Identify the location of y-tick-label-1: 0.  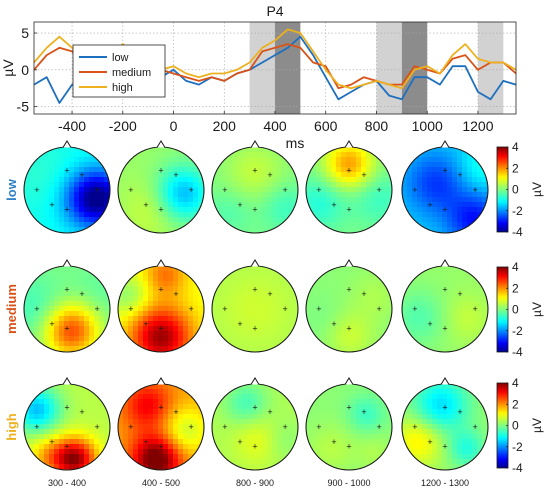
(25, 70).